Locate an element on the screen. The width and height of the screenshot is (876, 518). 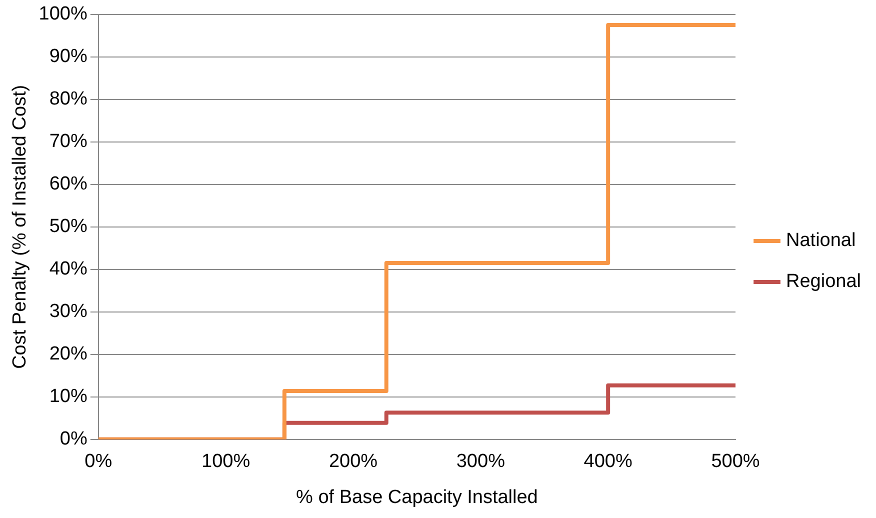
y-axis-title: Cost Penalty (% of Installed Cost) is located at coordinates (20, 226).